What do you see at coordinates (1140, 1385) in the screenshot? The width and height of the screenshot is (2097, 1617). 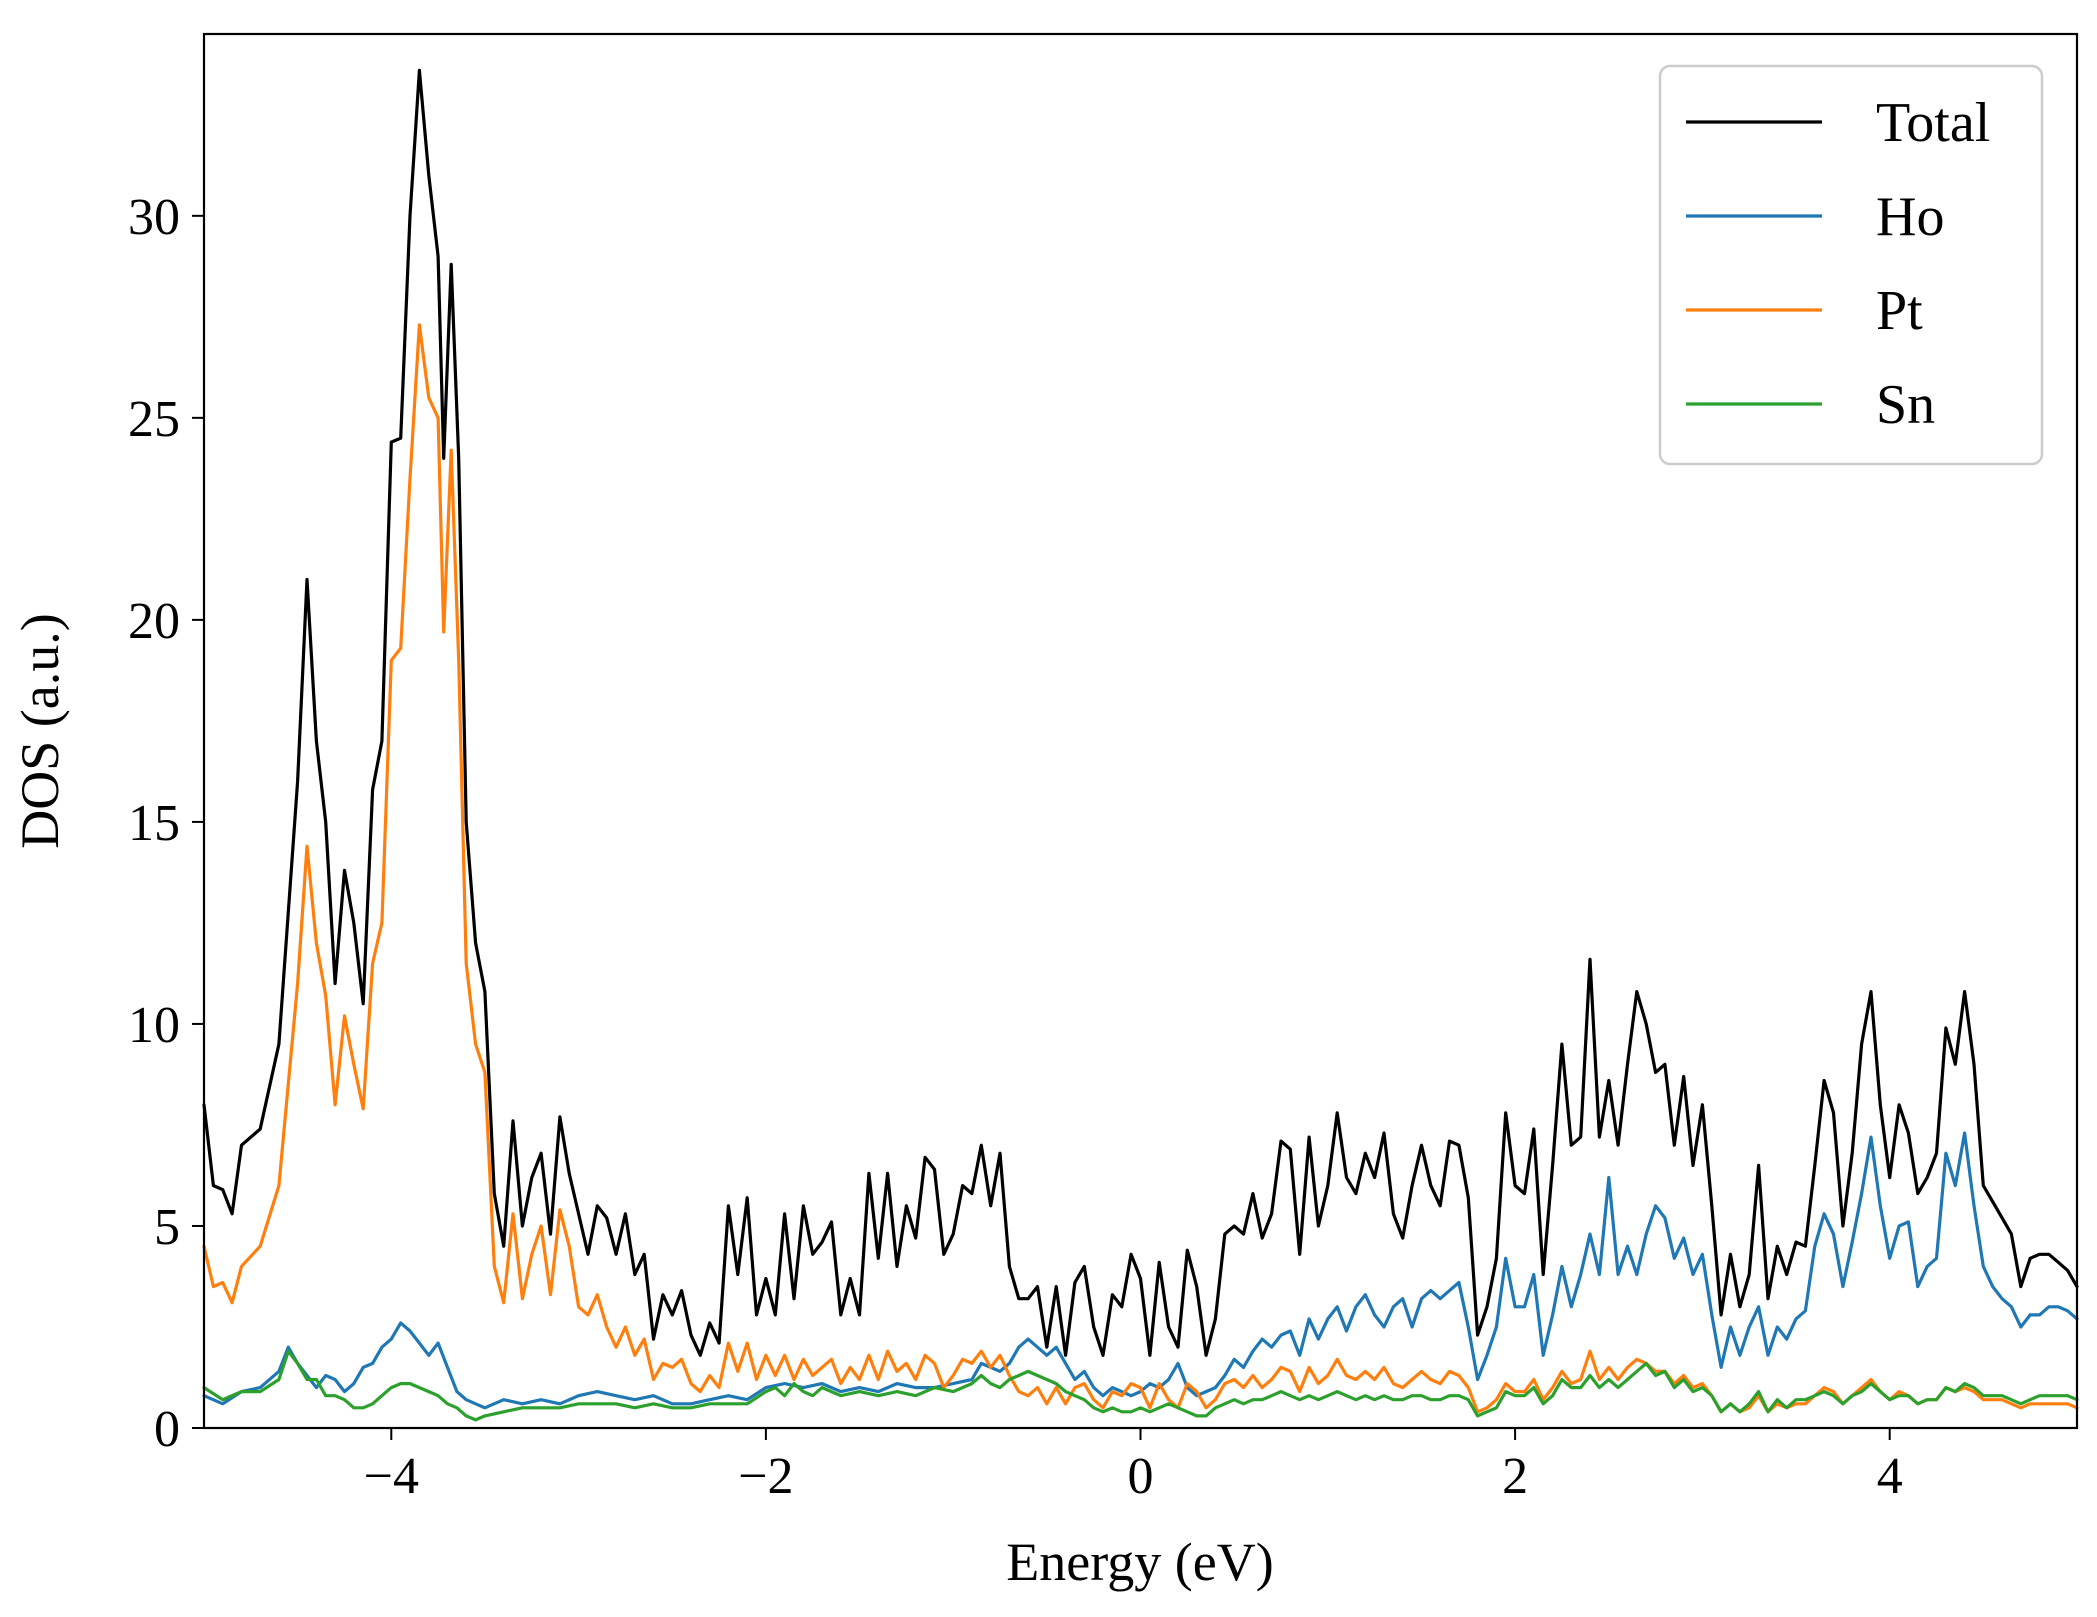 I see `series-line-sn` at bounding box center [1140, 1385].